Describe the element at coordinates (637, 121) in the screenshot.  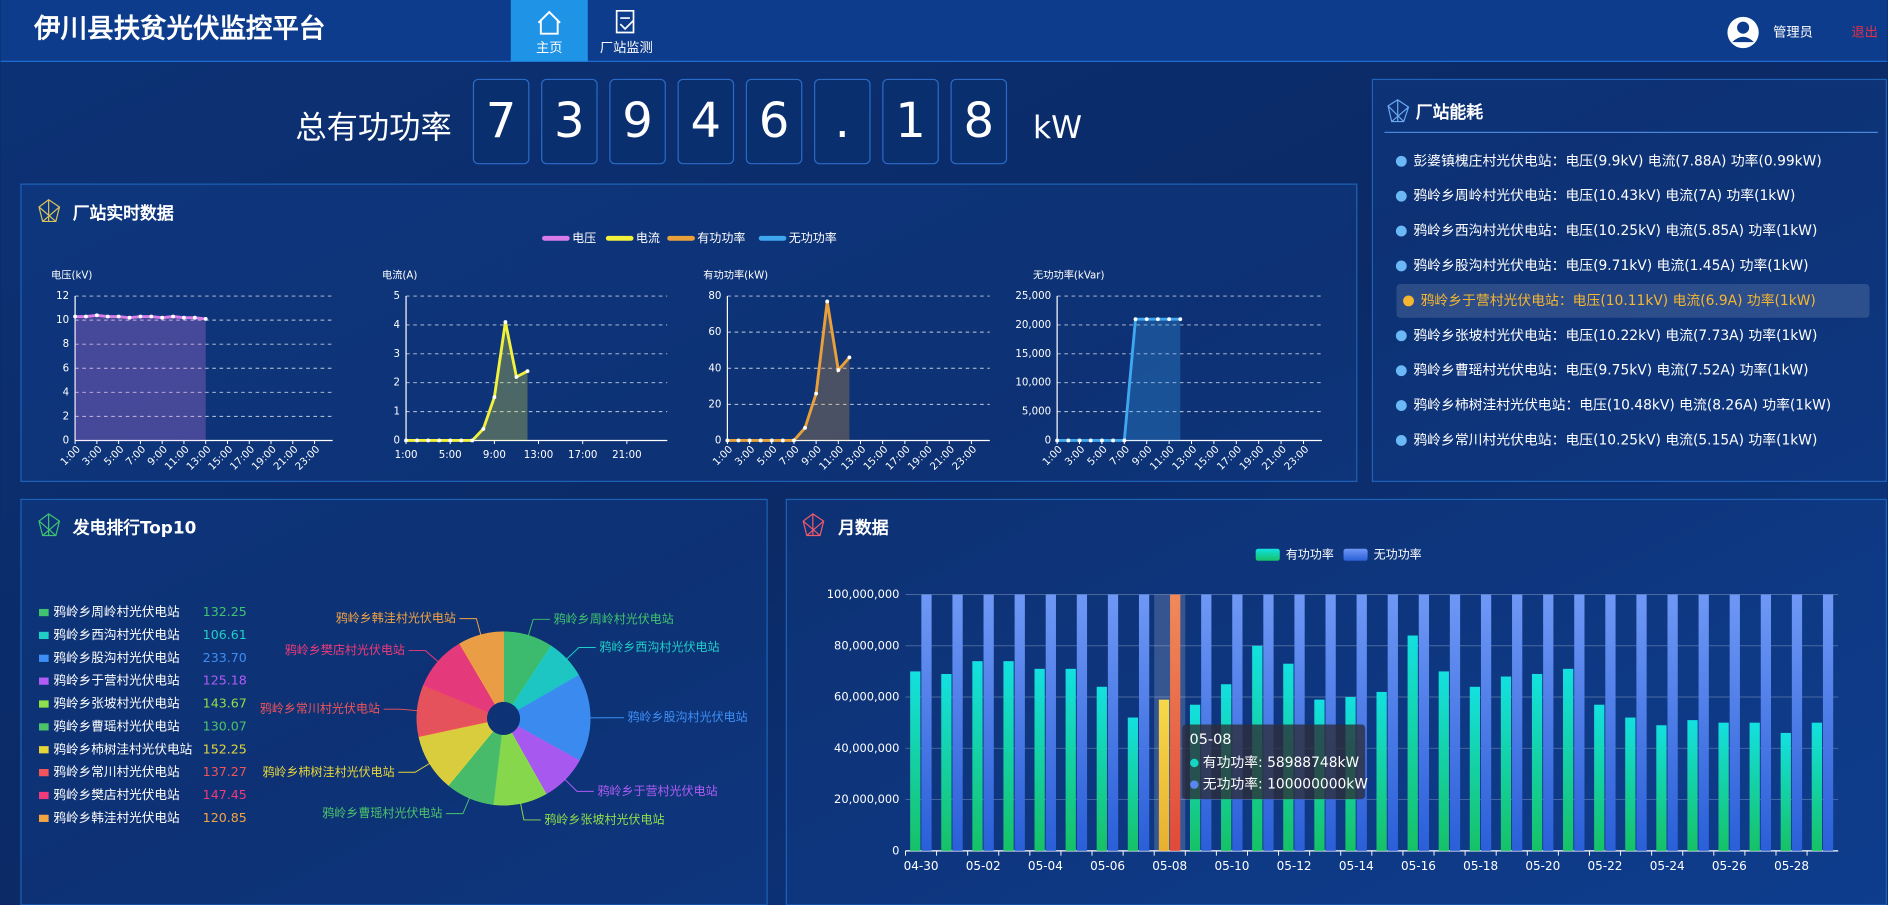
I see `digit-box` at that location.